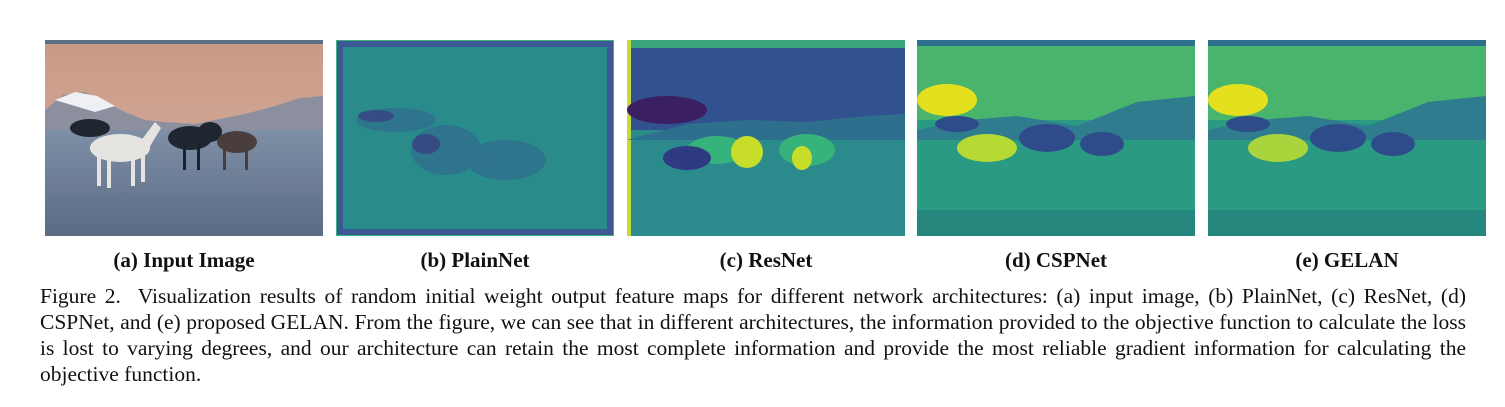 The width and height of the screenshot is (1505, 407). I want to click on figure-number: Figure 2., so click(80, 296).